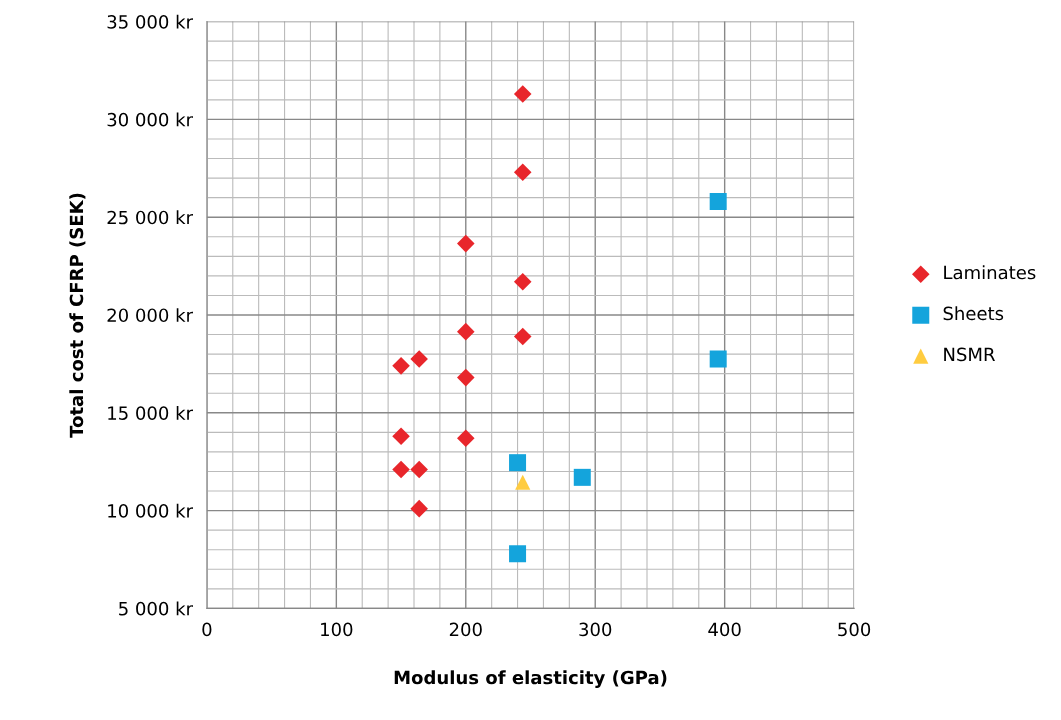  I want to click on y-tick-label: 20 000 kr, so click(150, 315).